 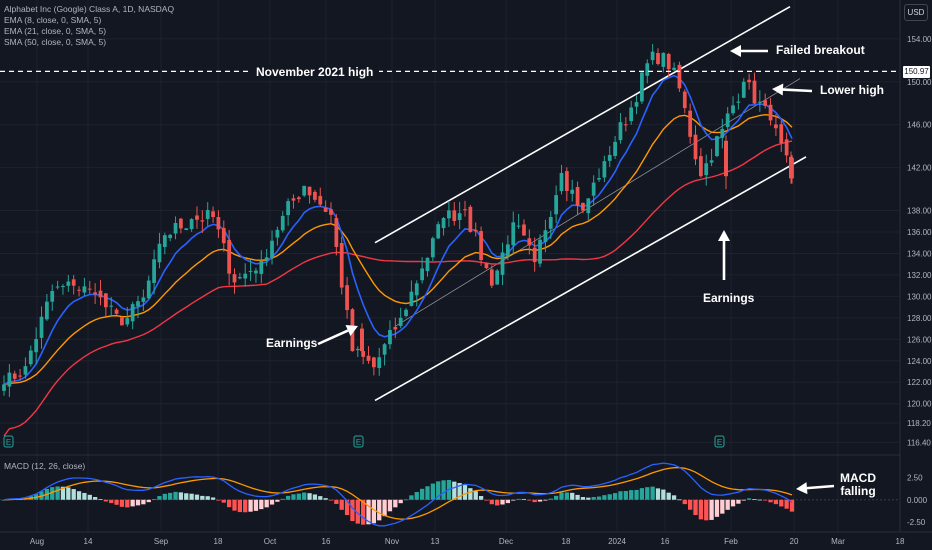 I want to click on macd-falling-arrow-head, so click(x=802, y=488).